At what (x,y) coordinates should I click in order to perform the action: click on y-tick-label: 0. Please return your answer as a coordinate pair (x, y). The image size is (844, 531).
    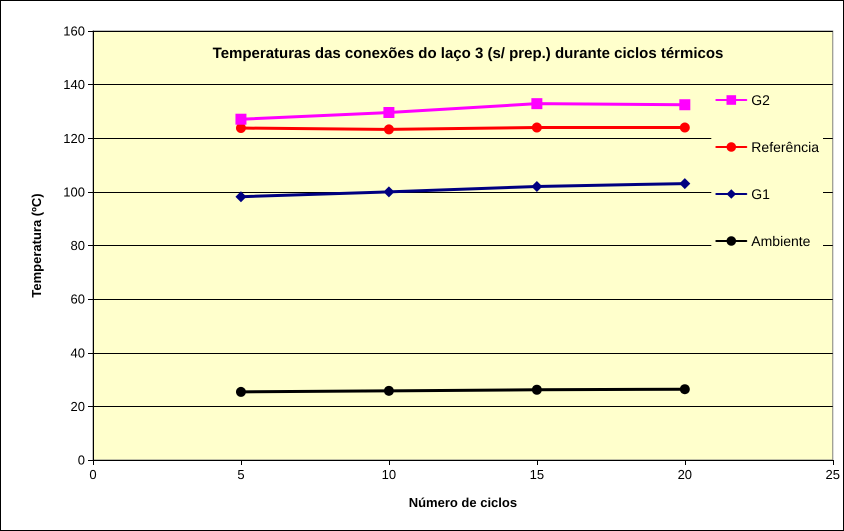
    Looking at the image, I should click on (81, 460).